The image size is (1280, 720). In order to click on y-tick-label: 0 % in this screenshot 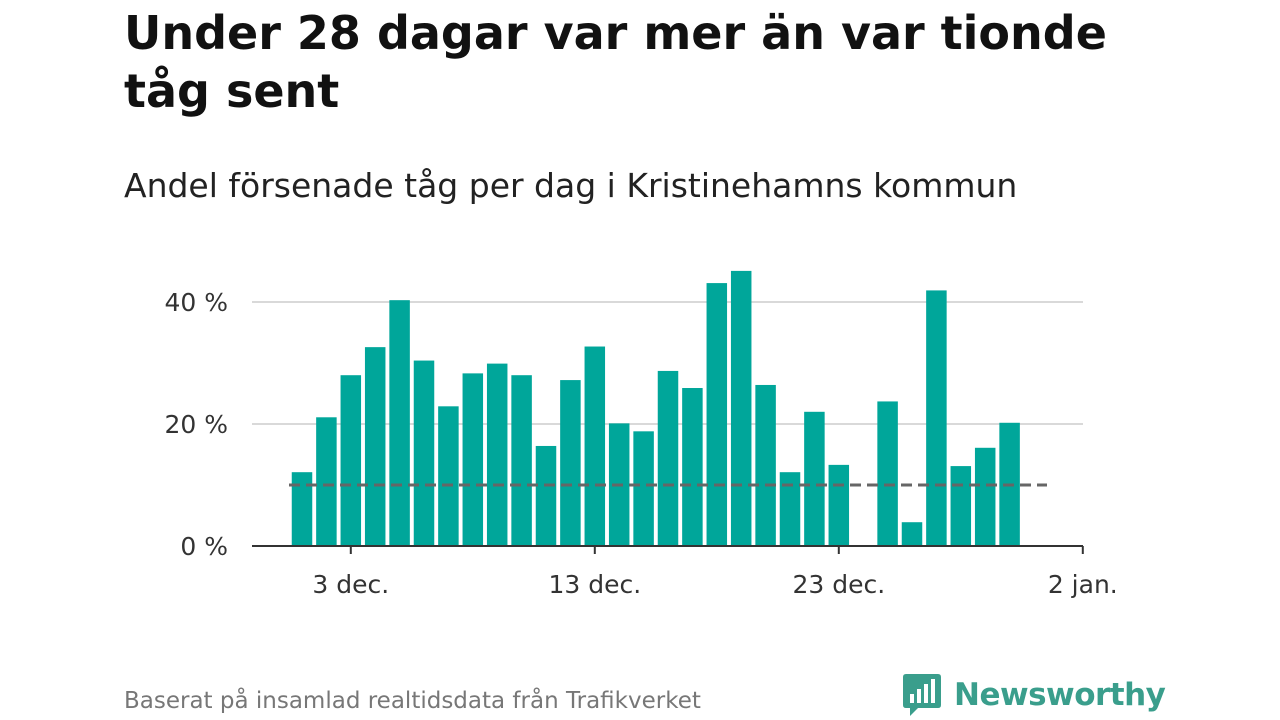, I will do `click(204, 546)`.